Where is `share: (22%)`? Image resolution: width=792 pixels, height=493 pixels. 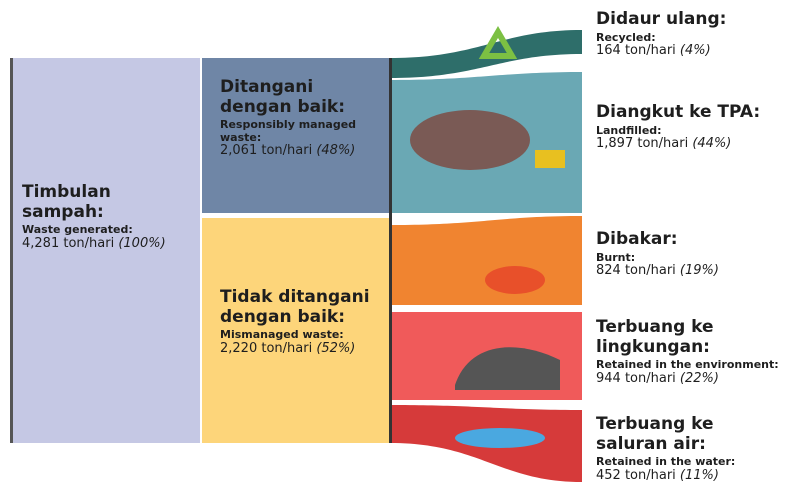 share: (22%) is located at coordinates (699, 378).